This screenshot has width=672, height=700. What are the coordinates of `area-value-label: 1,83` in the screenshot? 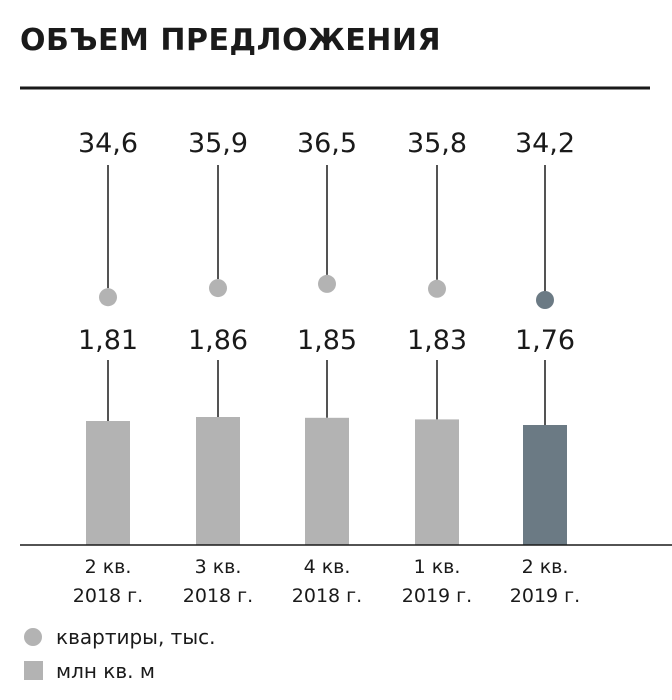 It's located at (437, 340).